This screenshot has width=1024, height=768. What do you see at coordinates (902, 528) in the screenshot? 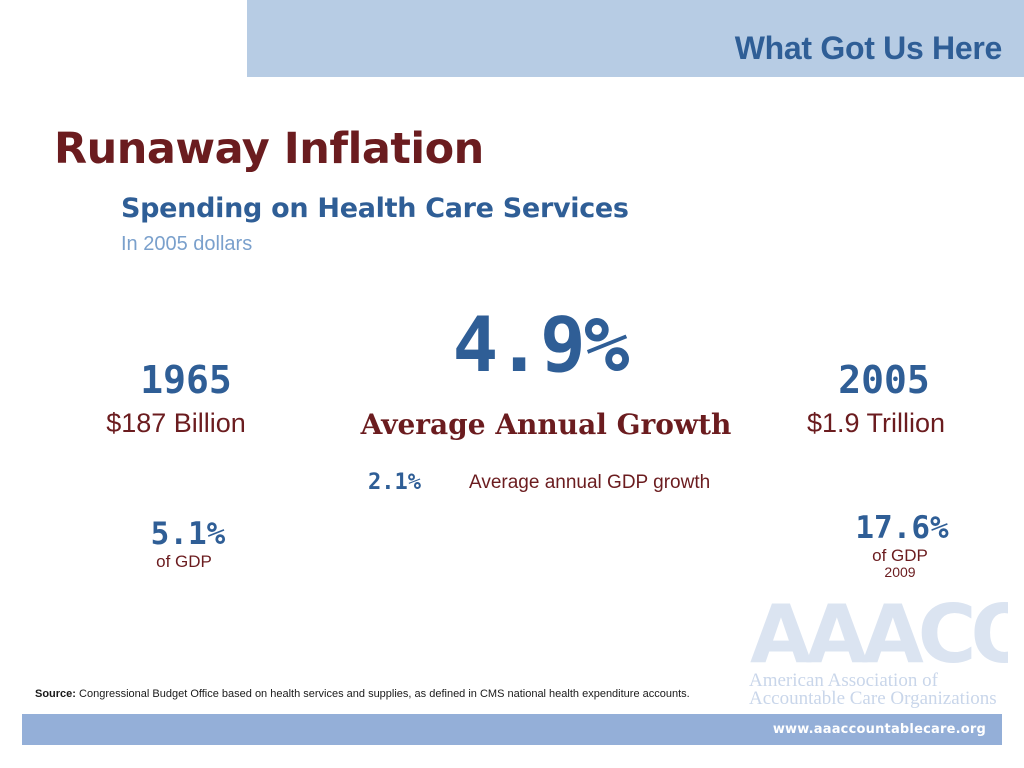
I see `gdp-share-2009: 17.6%` at bounding box center [902, 528].